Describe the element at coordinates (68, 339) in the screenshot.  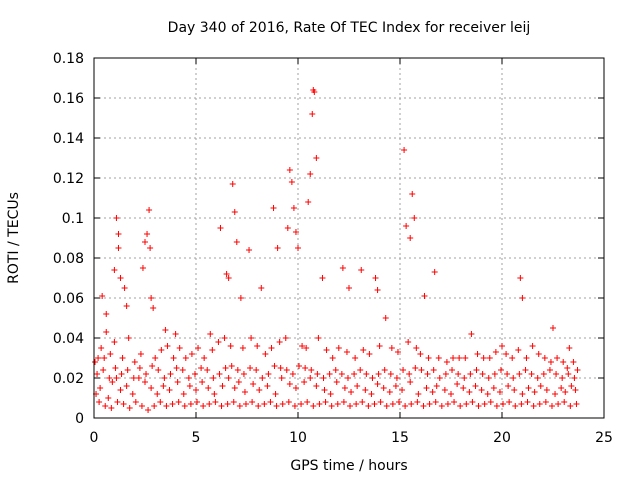
I see `y-tick-label: 0.04` at that location.